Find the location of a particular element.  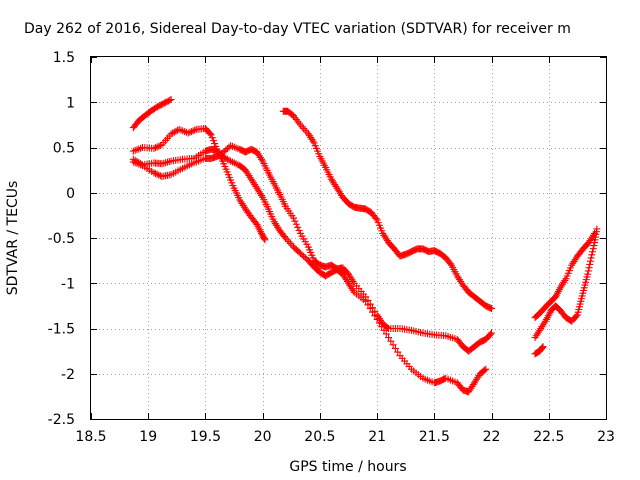

series-top-short is located at coordinates (152, 114).